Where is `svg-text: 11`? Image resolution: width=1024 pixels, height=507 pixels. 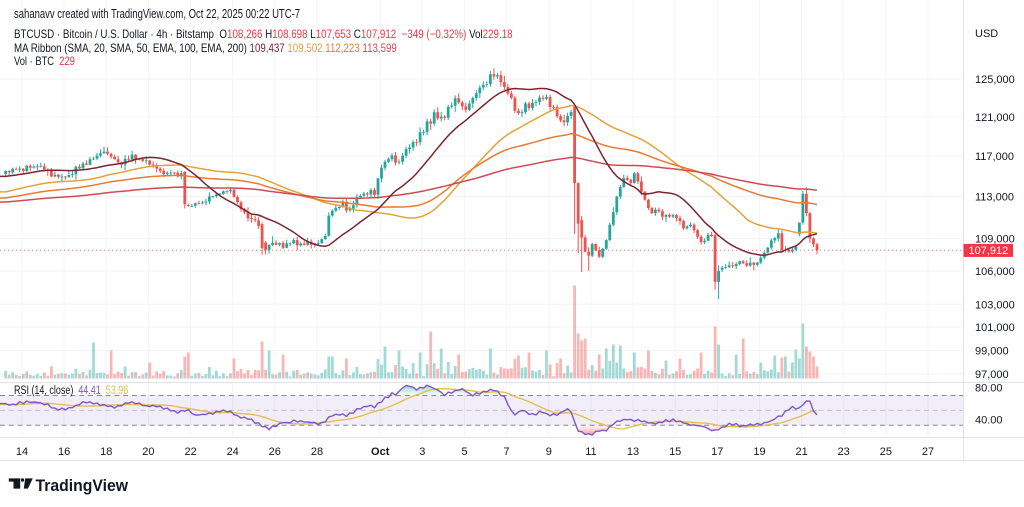 svg-text: 11 is located at coordinates (590, 452).